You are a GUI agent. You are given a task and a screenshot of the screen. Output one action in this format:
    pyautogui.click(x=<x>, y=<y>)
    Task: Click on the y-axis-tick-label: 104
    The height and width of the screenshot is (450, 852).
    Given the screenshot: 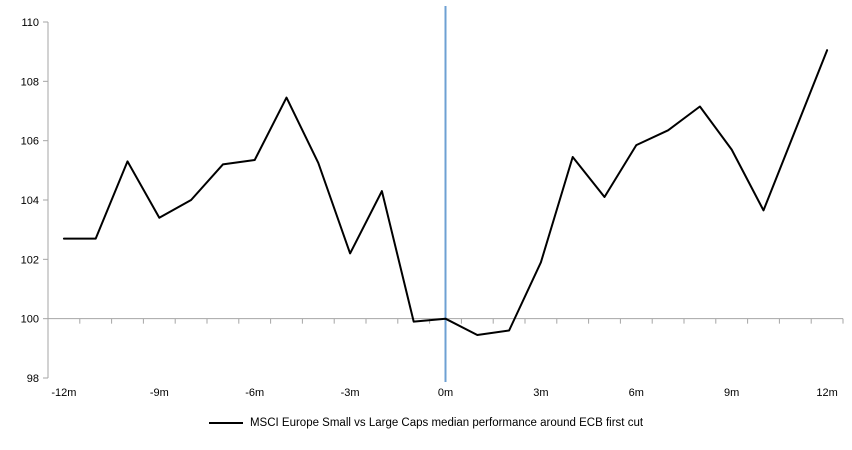 What is the action you would take?
    pyautogui.click(x=30, y=201)
    